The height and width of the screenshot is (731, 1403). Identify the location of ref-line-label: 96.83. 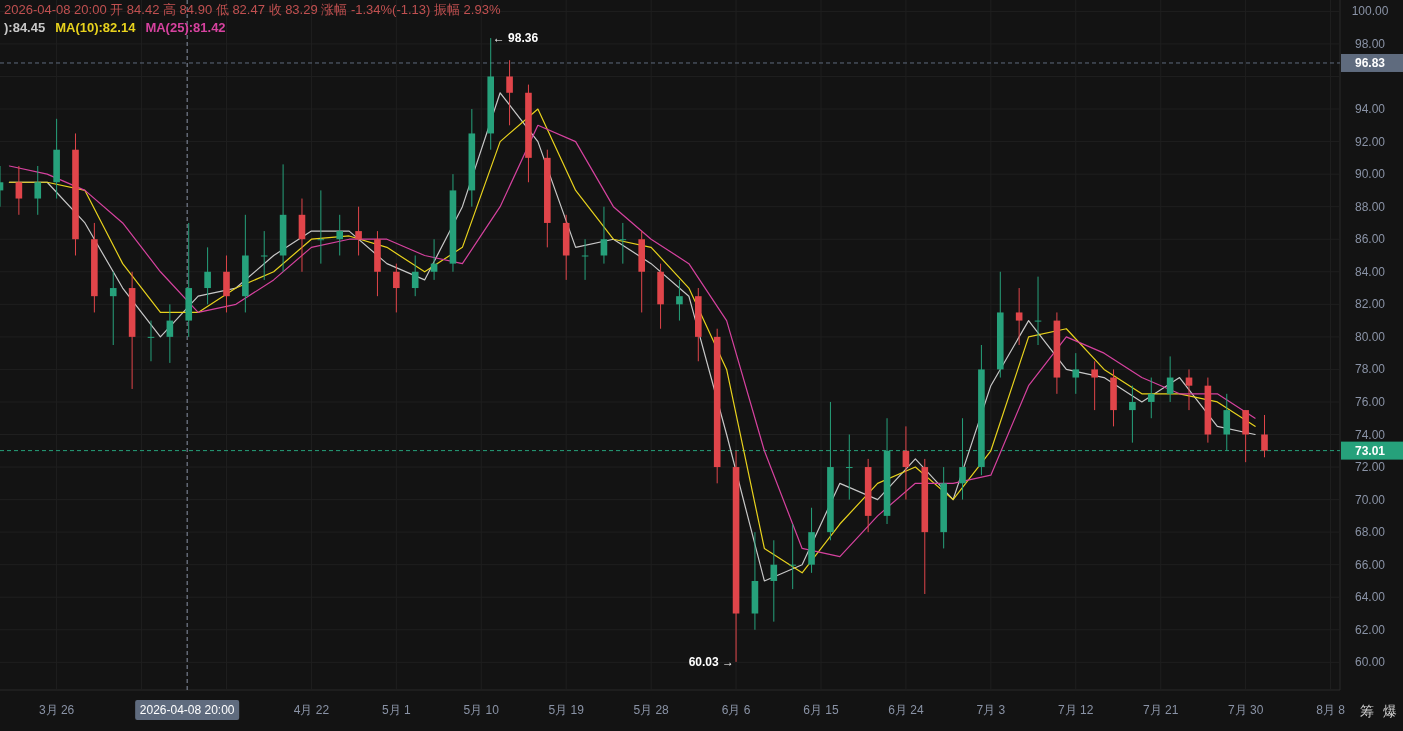
(1370, 62).